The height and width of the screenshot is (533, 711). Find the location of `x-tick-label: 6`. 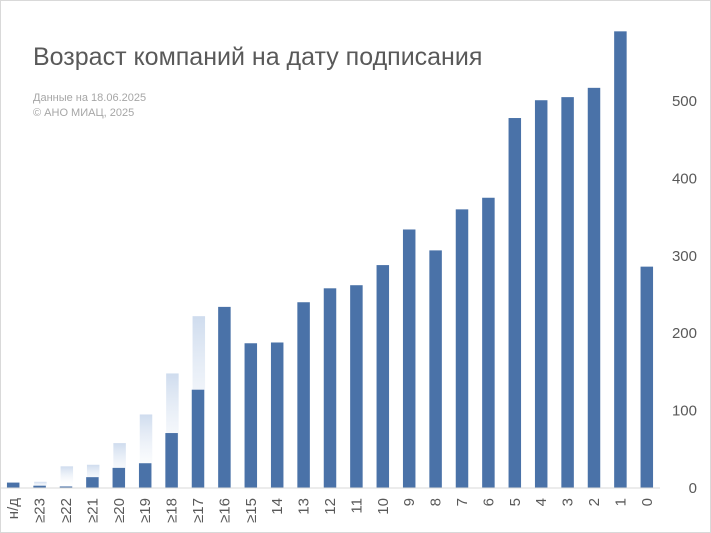

x-tick-label: 6 is located at coordinates (488, 502).